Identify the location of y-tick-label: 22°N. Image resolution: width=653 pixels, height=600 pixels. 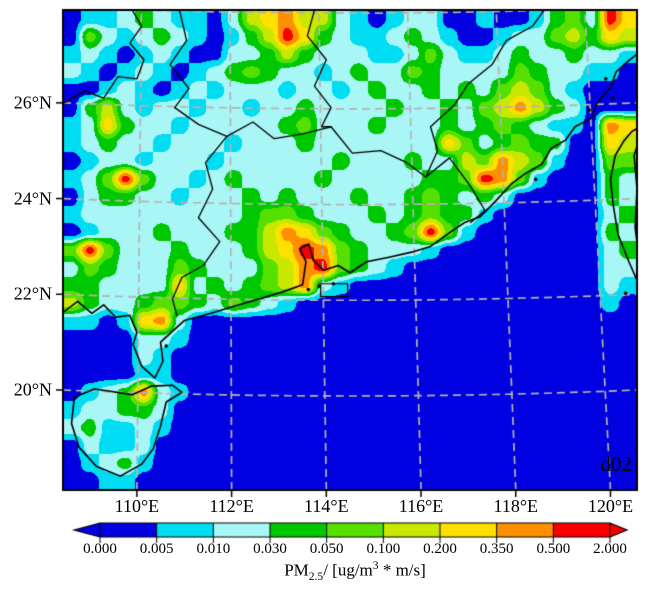
(32, 293).